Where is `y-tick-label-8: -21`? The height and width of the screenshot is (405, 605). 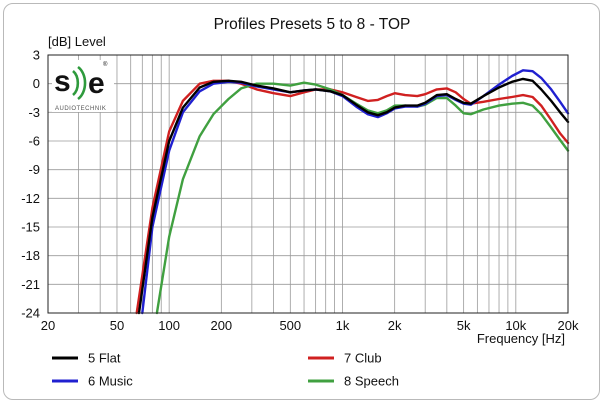
y-tick-label-8: -21 is located at coordinates (30, 284).